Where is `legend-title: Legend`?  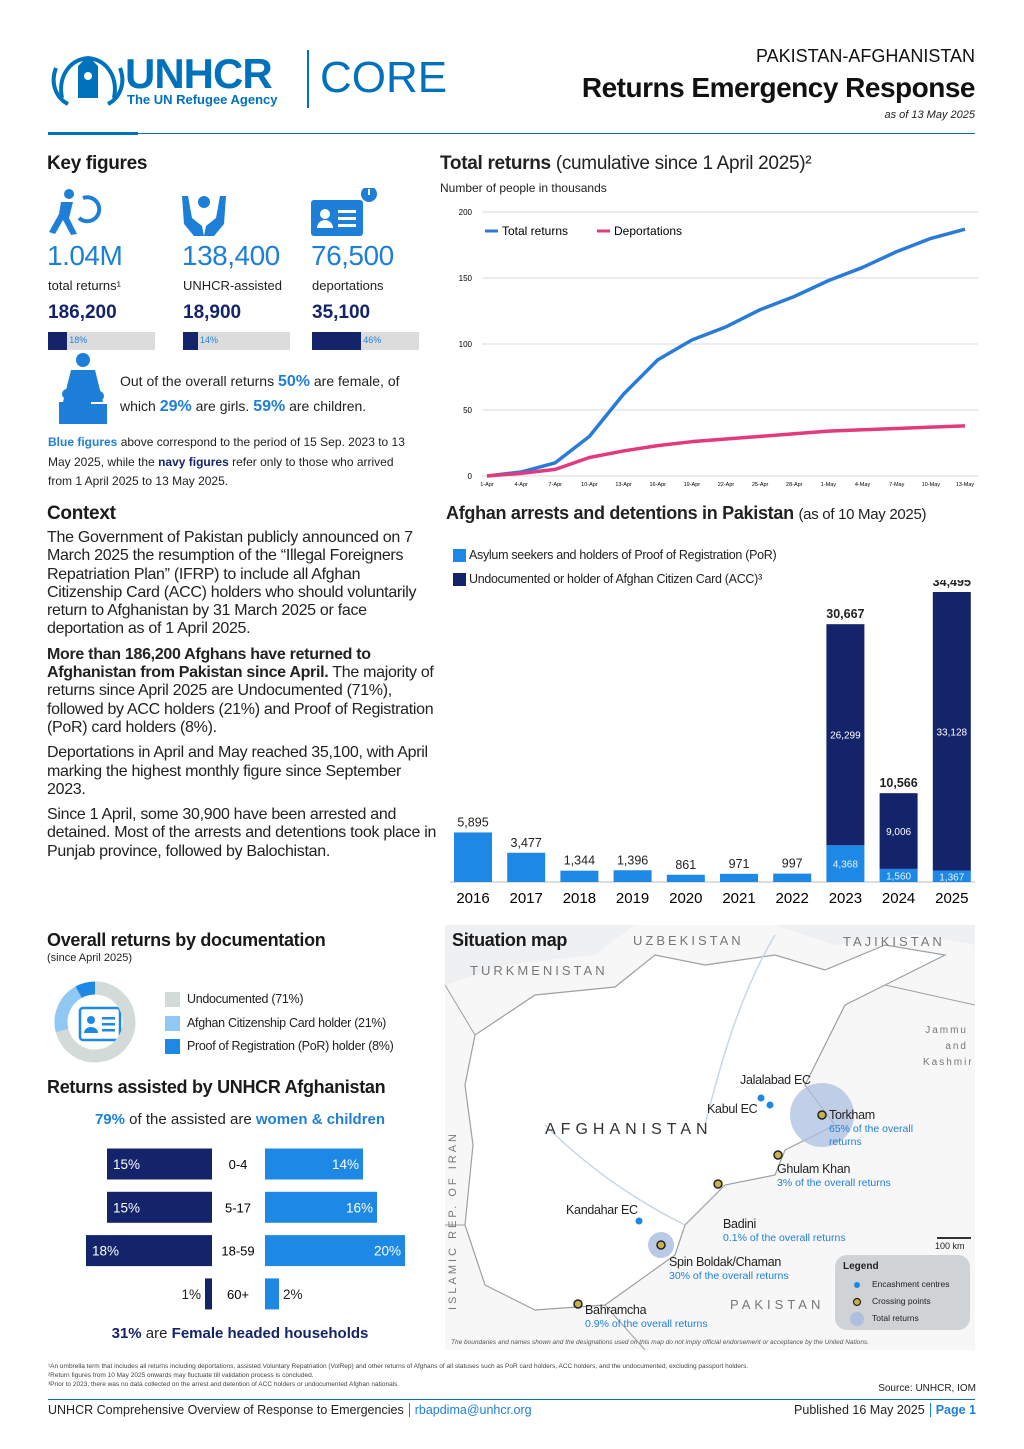
legend-title: Legend is located at coordinates (861, 1266).